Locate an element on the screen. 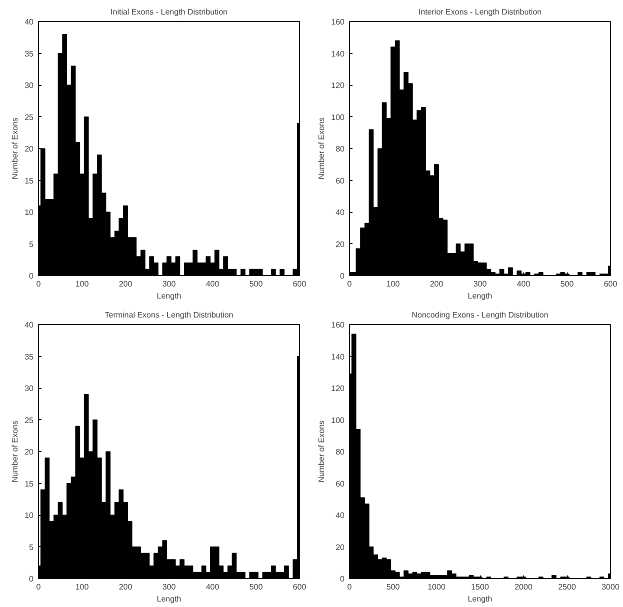 This screenshot has width=623, height=607. x-tick-label: 1500 is located at coordinates (480, 587).